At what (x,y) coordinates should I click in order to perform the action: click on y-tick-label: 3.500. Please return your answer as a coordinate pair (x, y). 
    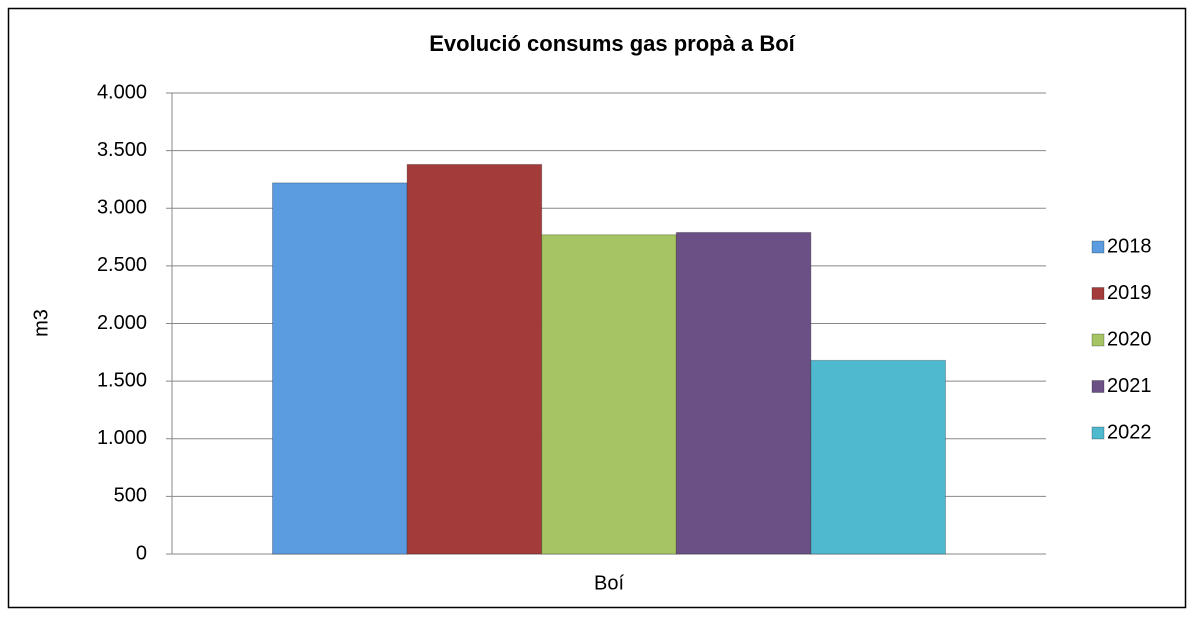
    Looking at the image, I should click on (122, 150).